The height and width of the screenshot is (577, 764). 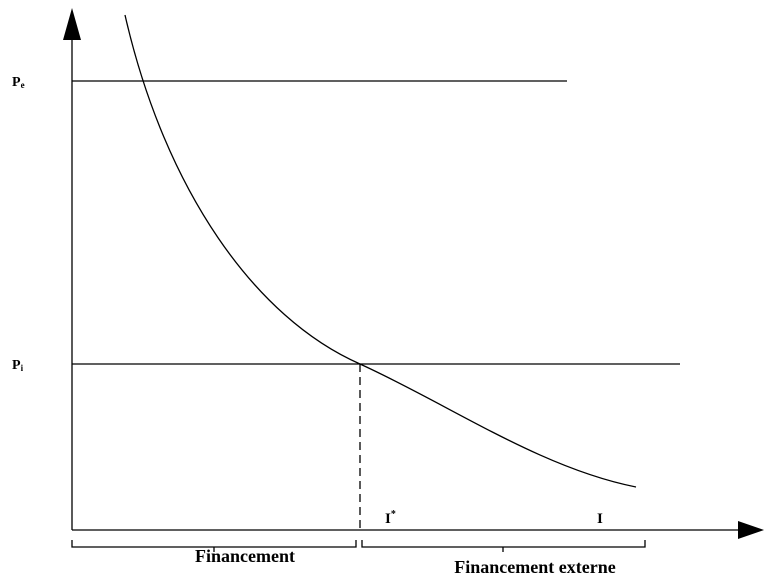 I want to click on price-label: Pe, so click(x=18, y=82).